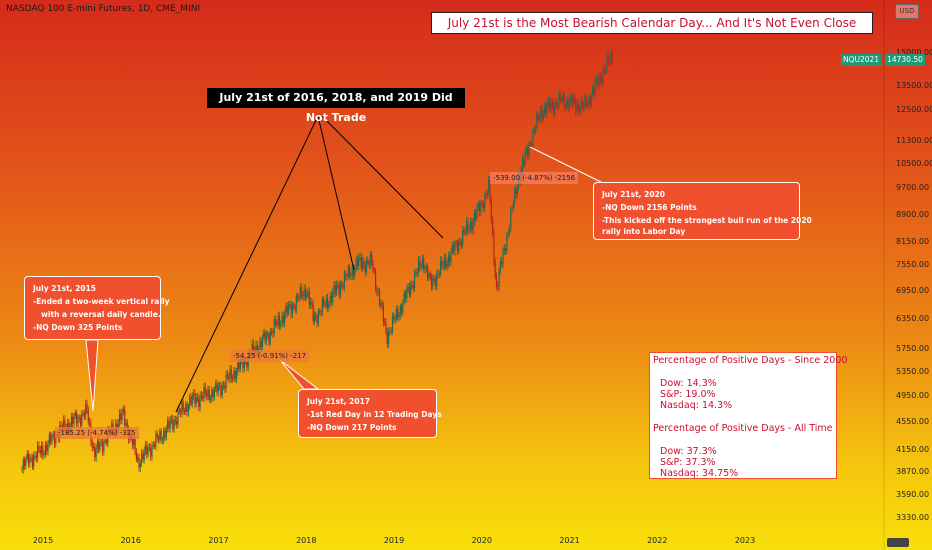 The height and width of the screenshot is (550, 932). Describe the element at coordinates (913, 517) in the screenshot. I see `y-tick-label: 3330.00` at that location.